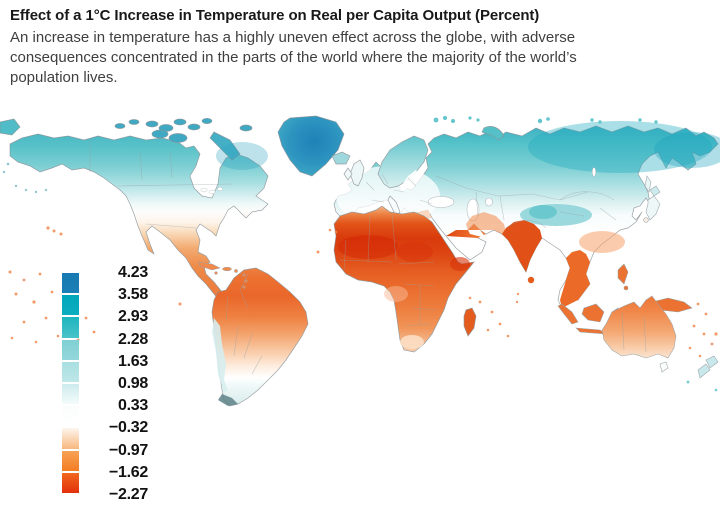  Describe the element at coordinates (133, 295) in the screenshot. I see `legend-tick-label: 3.58` at that location.